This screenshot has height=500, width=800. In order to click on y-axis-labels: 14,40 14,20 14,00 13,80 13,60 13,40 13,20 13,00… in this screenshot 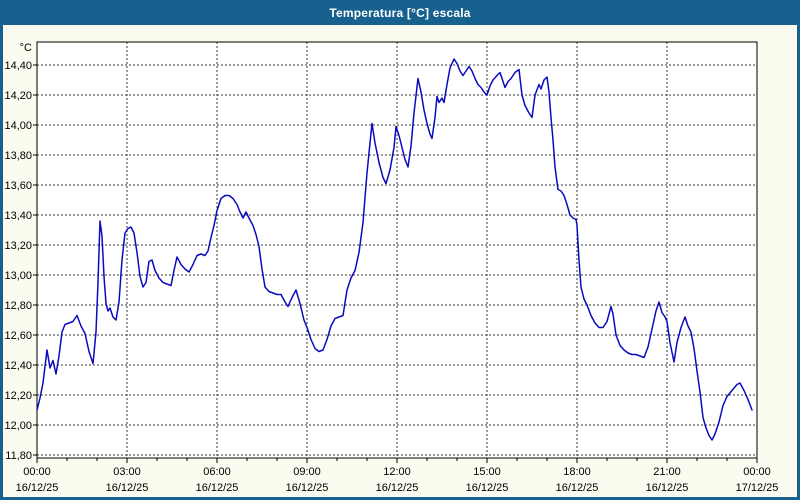, I will do `click(18, 252)`.